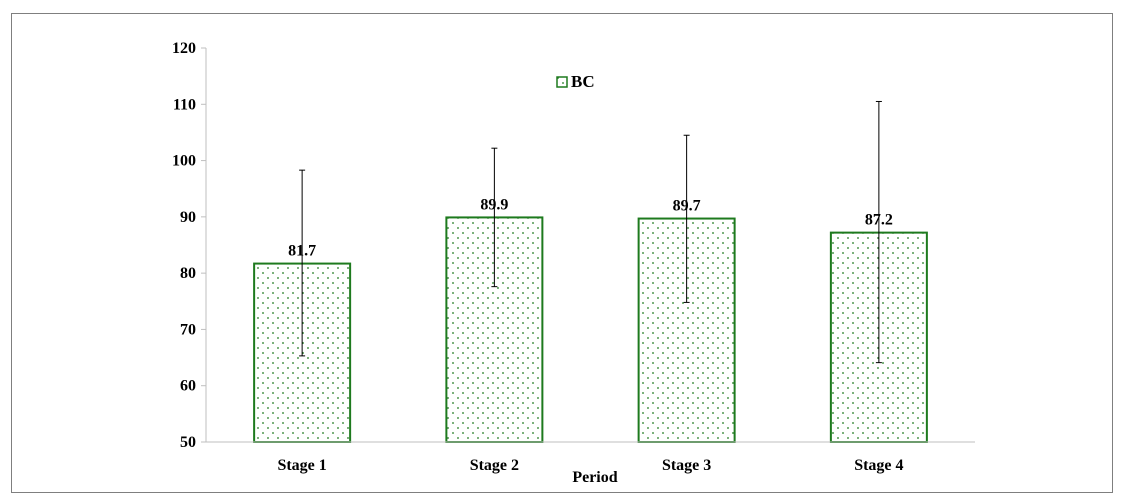  What do you see at coordinates (188, 217) in the screenshot?
I see `y-tick-label: 90` at bounding box center [188, 217].